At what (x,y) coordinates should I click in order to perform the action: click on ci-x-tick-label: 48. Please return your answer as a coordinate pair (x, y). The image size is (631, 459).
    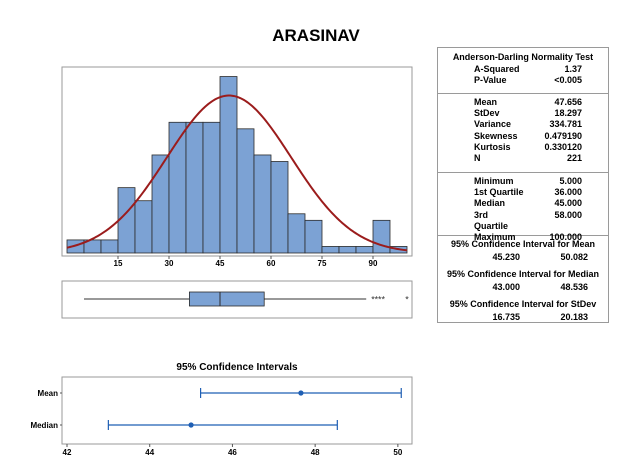
    Looking at the image, I should click on (315, 452).